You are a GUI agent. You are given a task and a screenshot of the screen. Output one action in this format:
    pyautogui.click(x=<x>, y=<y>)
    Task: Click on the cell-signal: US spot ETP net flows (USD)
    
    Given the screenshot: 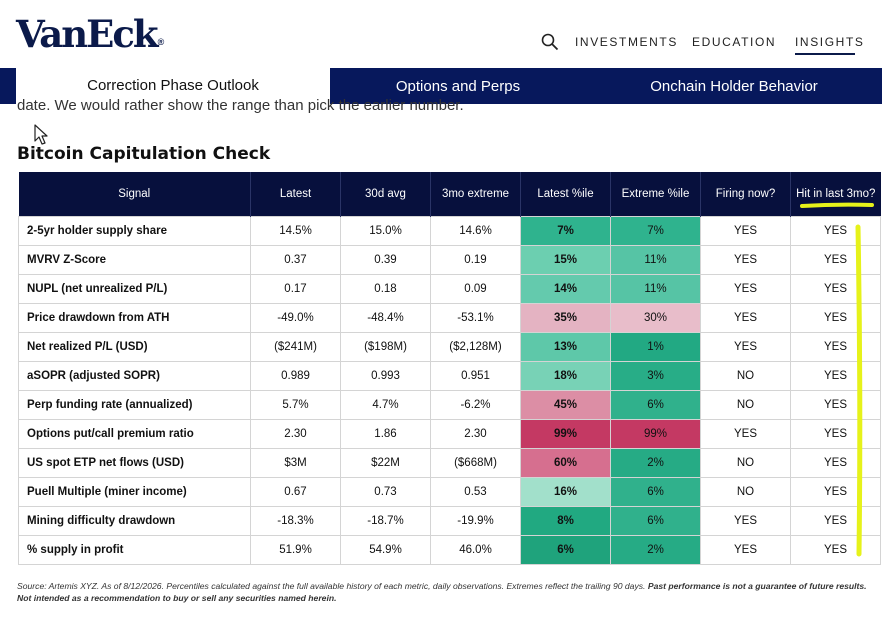 What is the action you would take?
    pyautogui.click(x=134, y=462)
    